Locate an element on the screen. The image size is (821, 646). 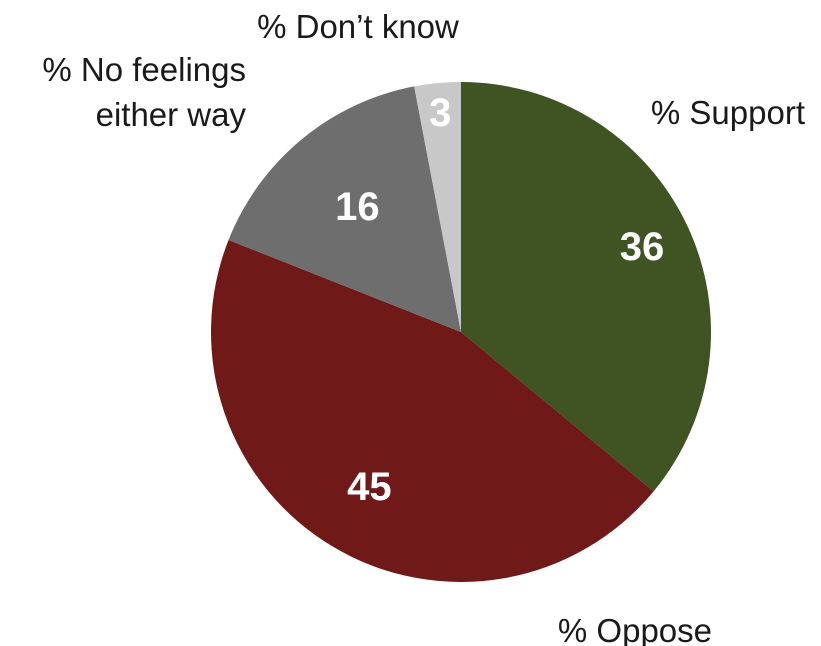
category-label-line: % Support is located at coordinates (728, 112).